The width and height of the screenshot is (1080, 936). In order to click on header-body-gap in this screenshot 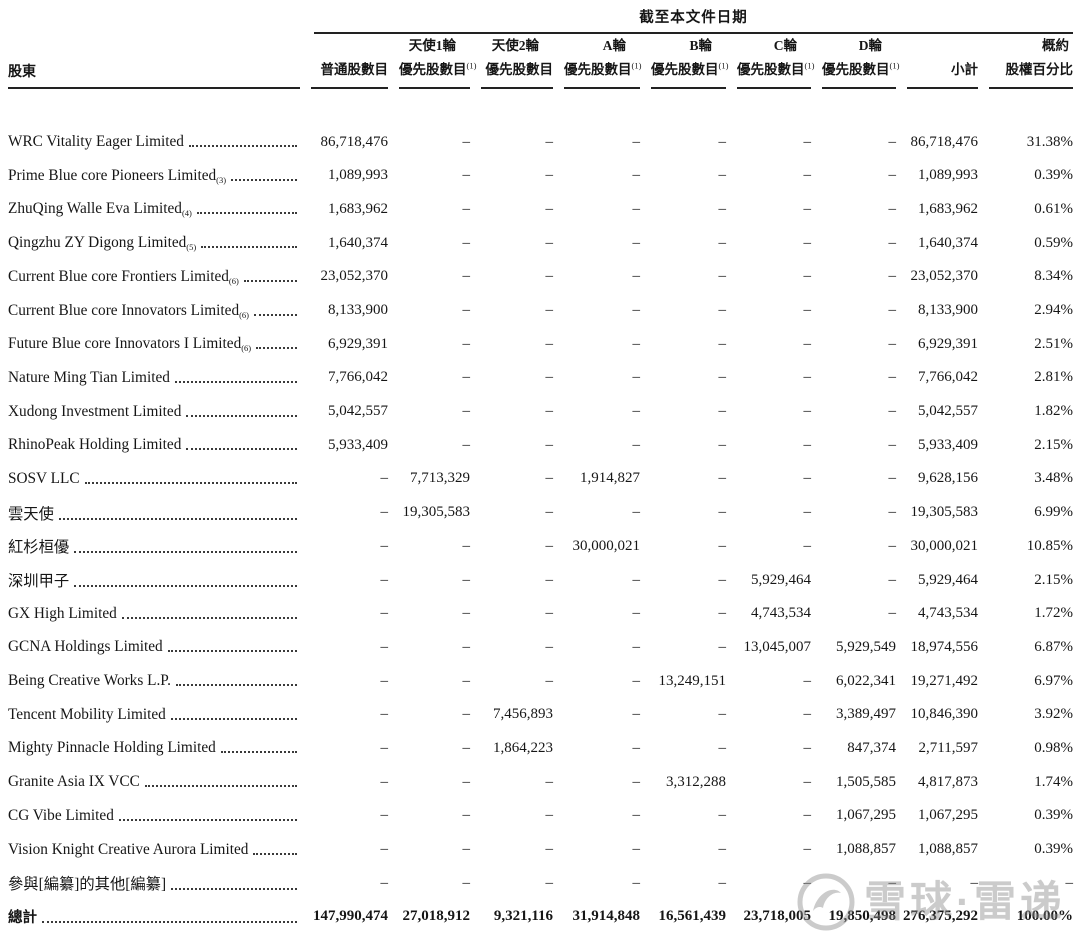, I will do `click(540, 107)`.